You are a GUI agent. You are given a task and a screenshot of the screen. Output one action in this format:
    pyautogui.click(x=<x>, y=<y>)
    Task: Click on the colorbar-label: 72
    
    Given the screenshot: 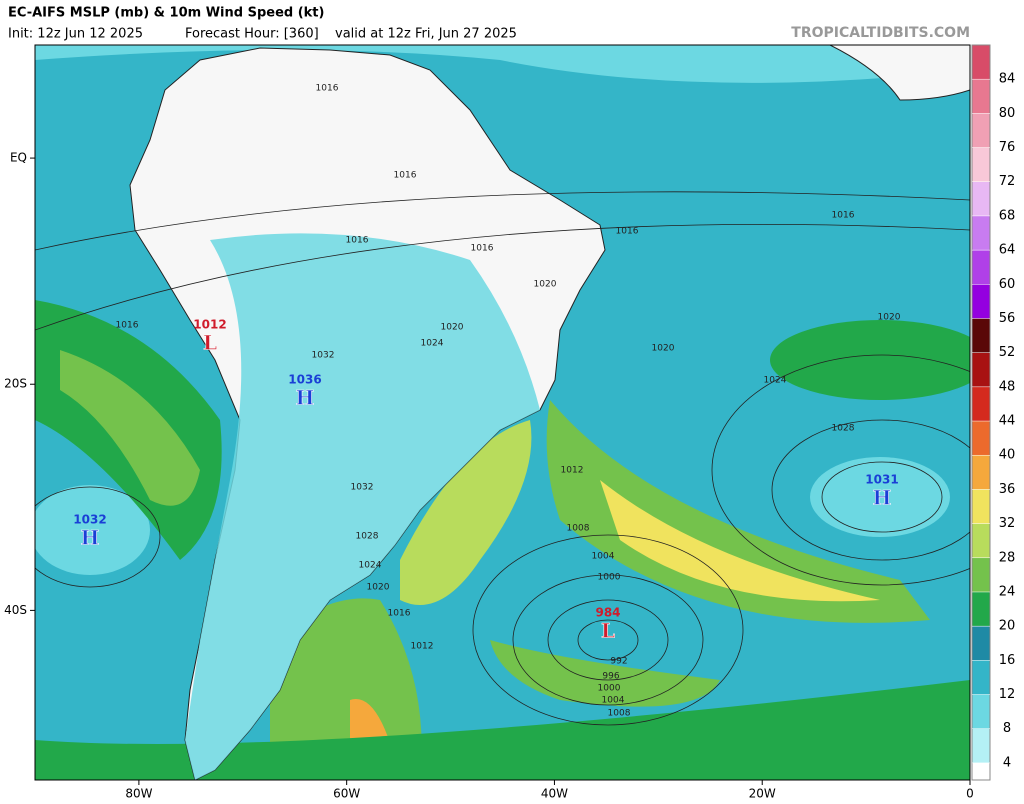 What is the action you would take?
    pyautogui.click(x=1007, y=181)
    